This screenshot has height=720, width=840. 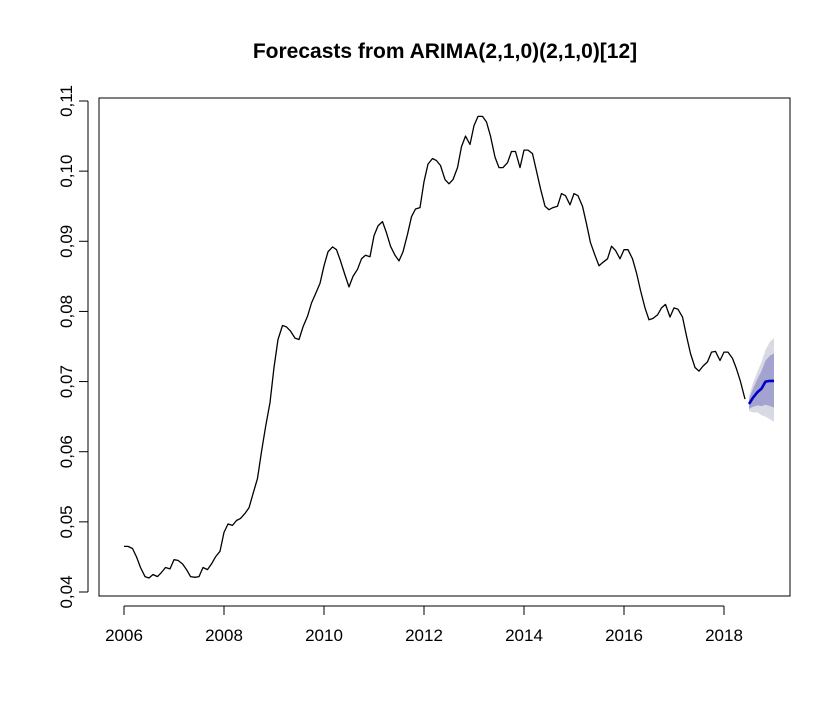 I want to click on y-tick-label: 0,05, so click(x=66, y=521).